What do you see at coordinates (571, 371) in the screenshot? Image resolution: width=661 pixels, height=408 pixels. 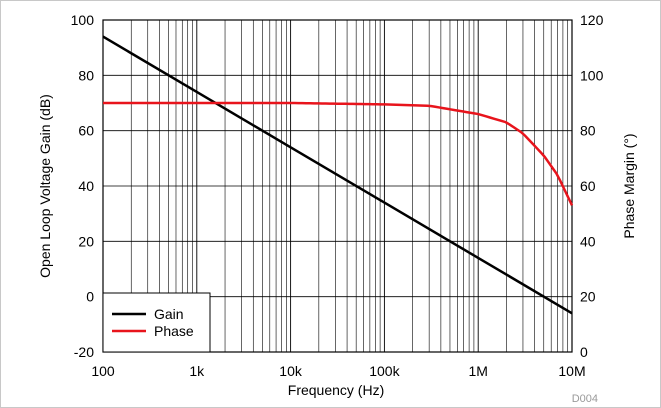 I see `x-tick-label: 10M` at bounding box center [571, 371].